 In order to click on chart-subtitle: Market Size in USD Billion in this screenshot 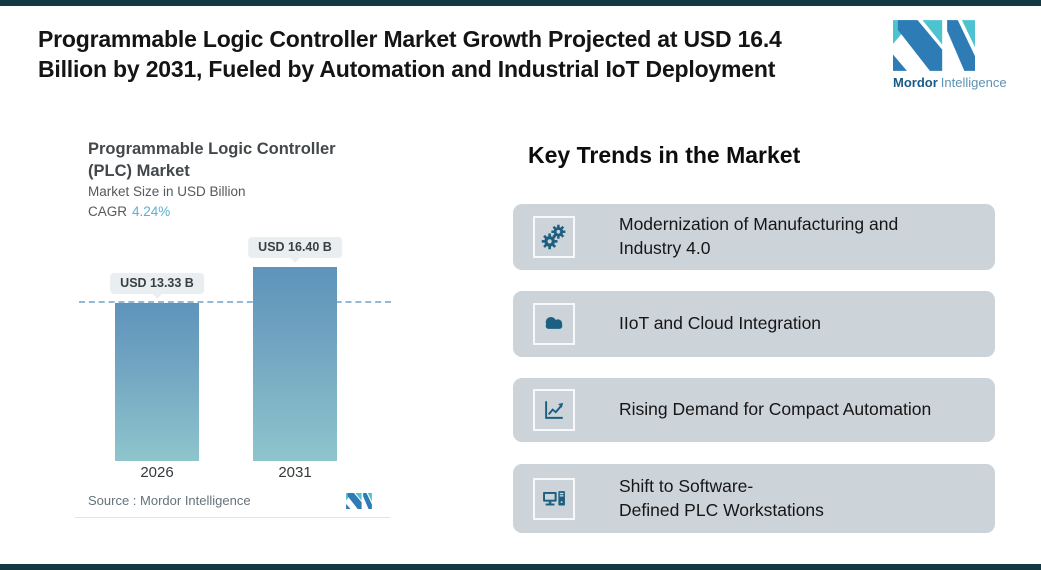, I will do `click(167, 191)`.